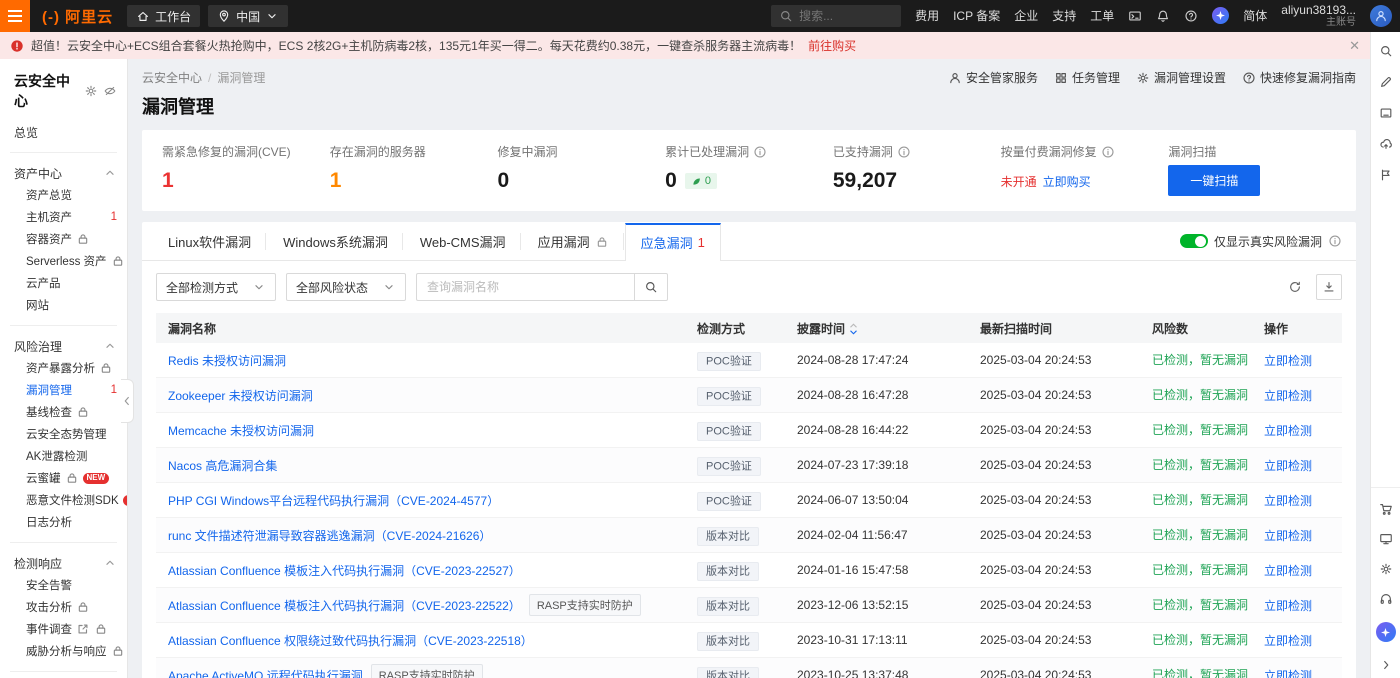 This screenshot has width=1400, height=678. What do you see at coordinates (15, 16) in the screenshot?
I see `hamburger-menu-icon` at bounding box center [15, 16].